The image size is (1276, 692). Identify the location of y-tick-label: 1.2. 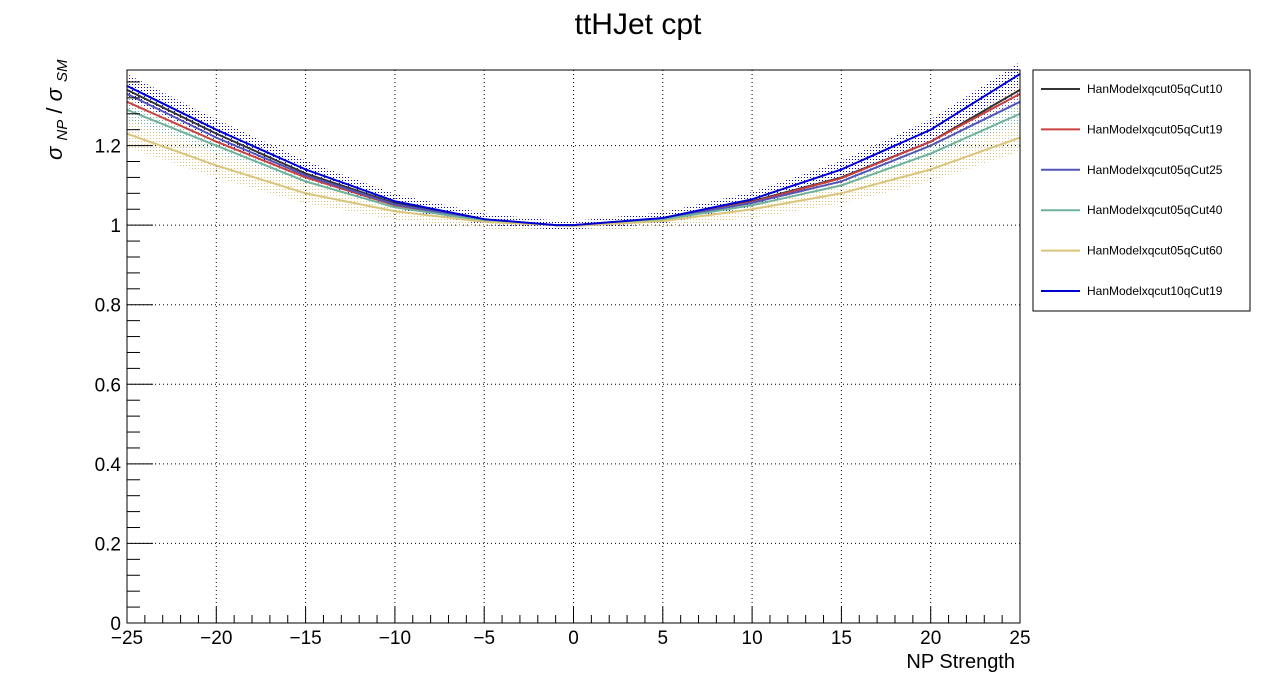
(108, 147).